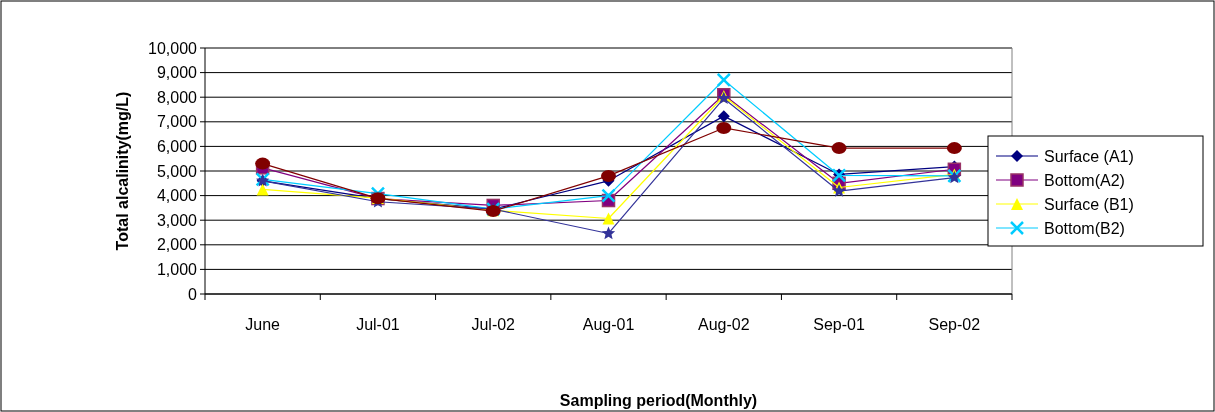 The image size is (1215, 412). Describe the element at coordinates (1084, 180) in the screenshot. I see `legend-label: Bottom(A2)` at that location.